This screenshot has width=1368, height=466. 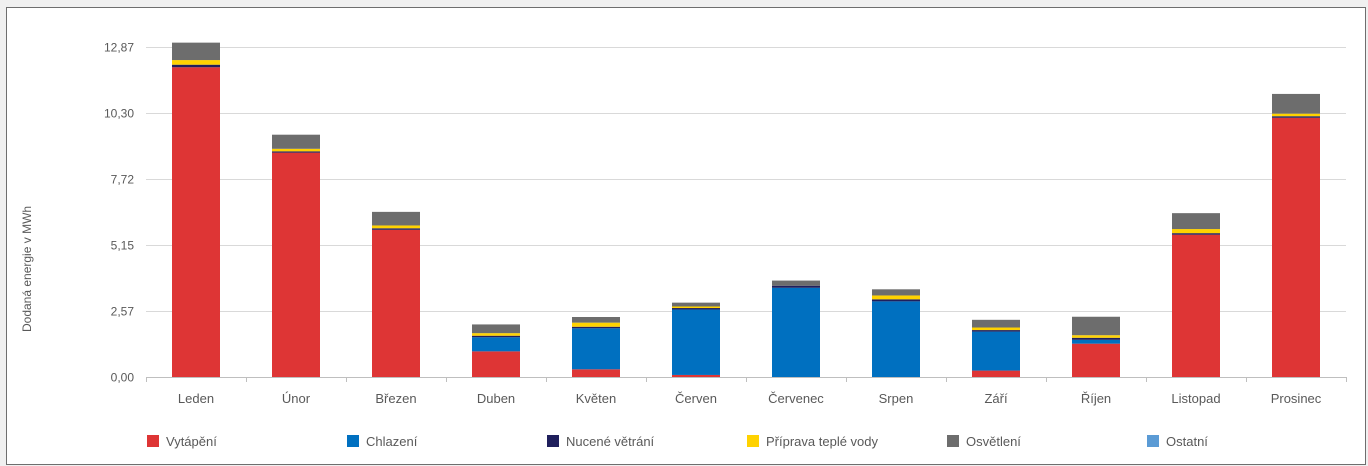 I want to click on y-tick-label: 5,15, so click(x=123, y=246).